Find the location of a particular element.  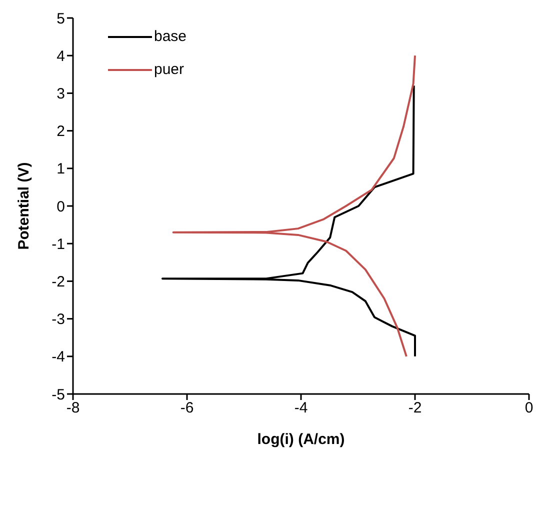

y-tick-label: 4 is located at coordinates (60, 56).